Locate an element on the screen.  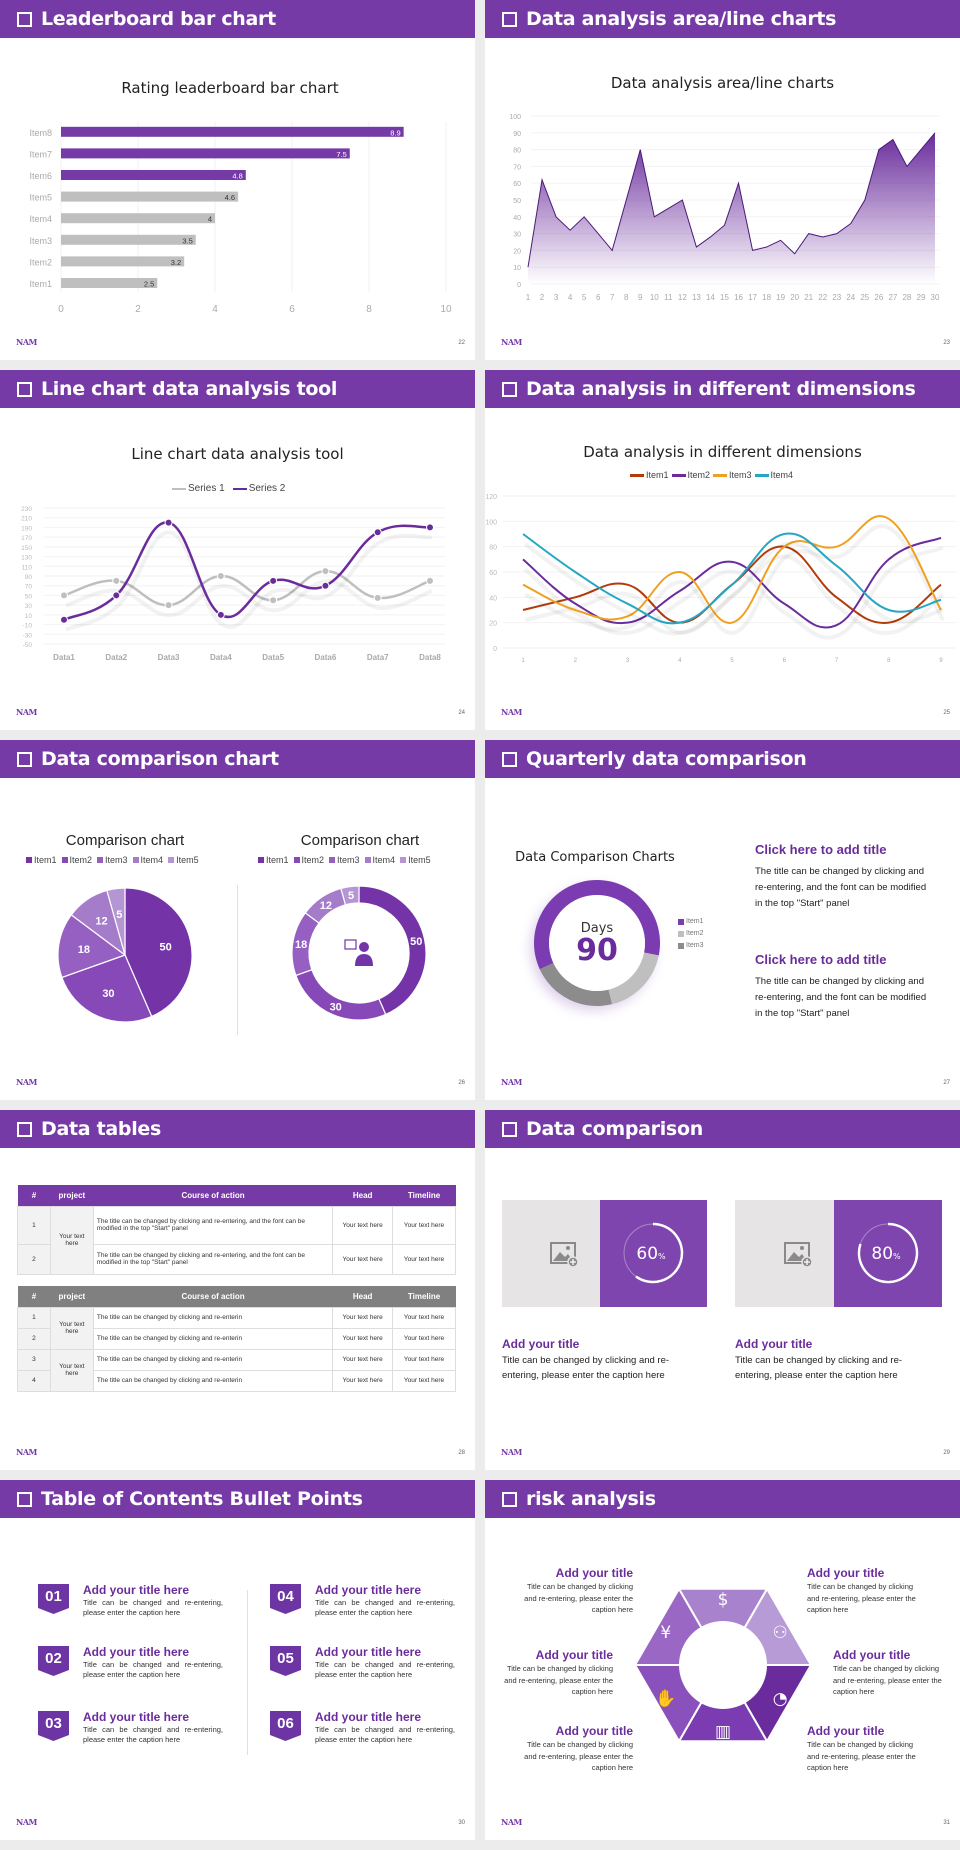
y-tick-label: 0 is located at coordinates (519, 285).